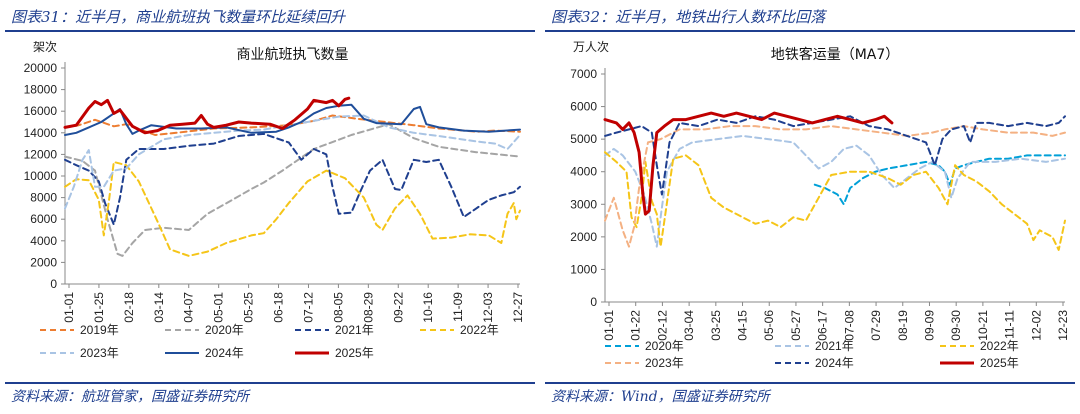 The image size is (1080, 414). Describe the element at coordinates (41, 68) in the screenshot. I see `y-tick-label: 20000` at that location.